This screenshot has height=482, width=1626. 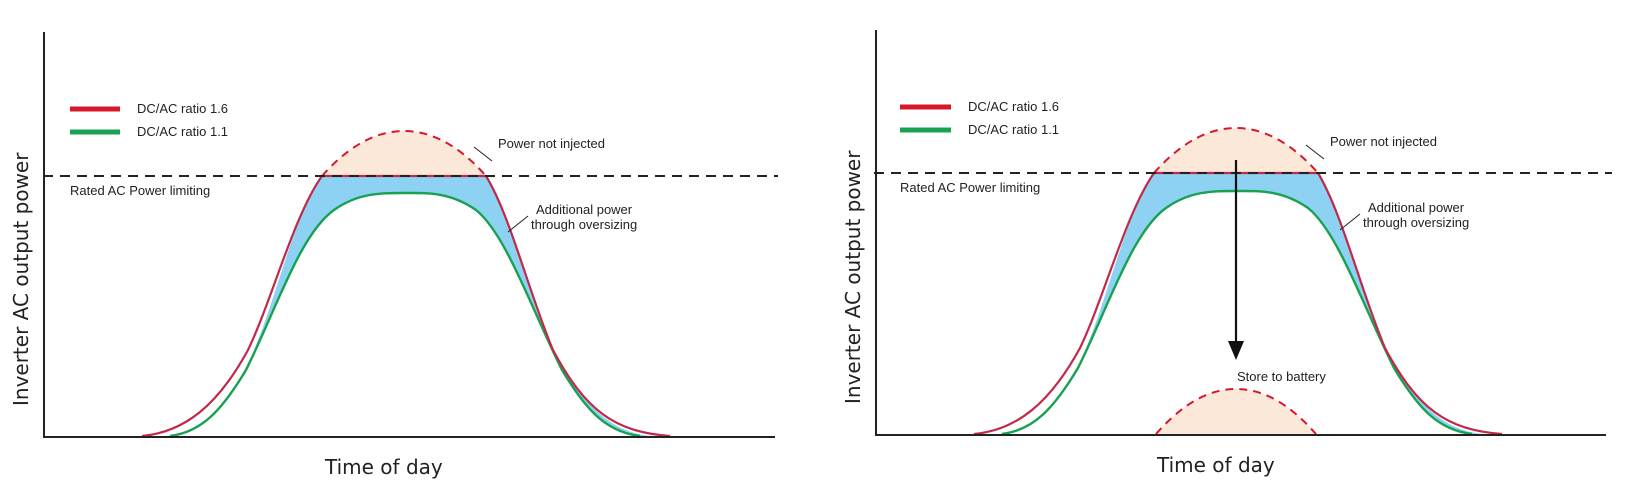 I want to click on store-to-battery-label: Store to battery, so click(x=1281, y=376).